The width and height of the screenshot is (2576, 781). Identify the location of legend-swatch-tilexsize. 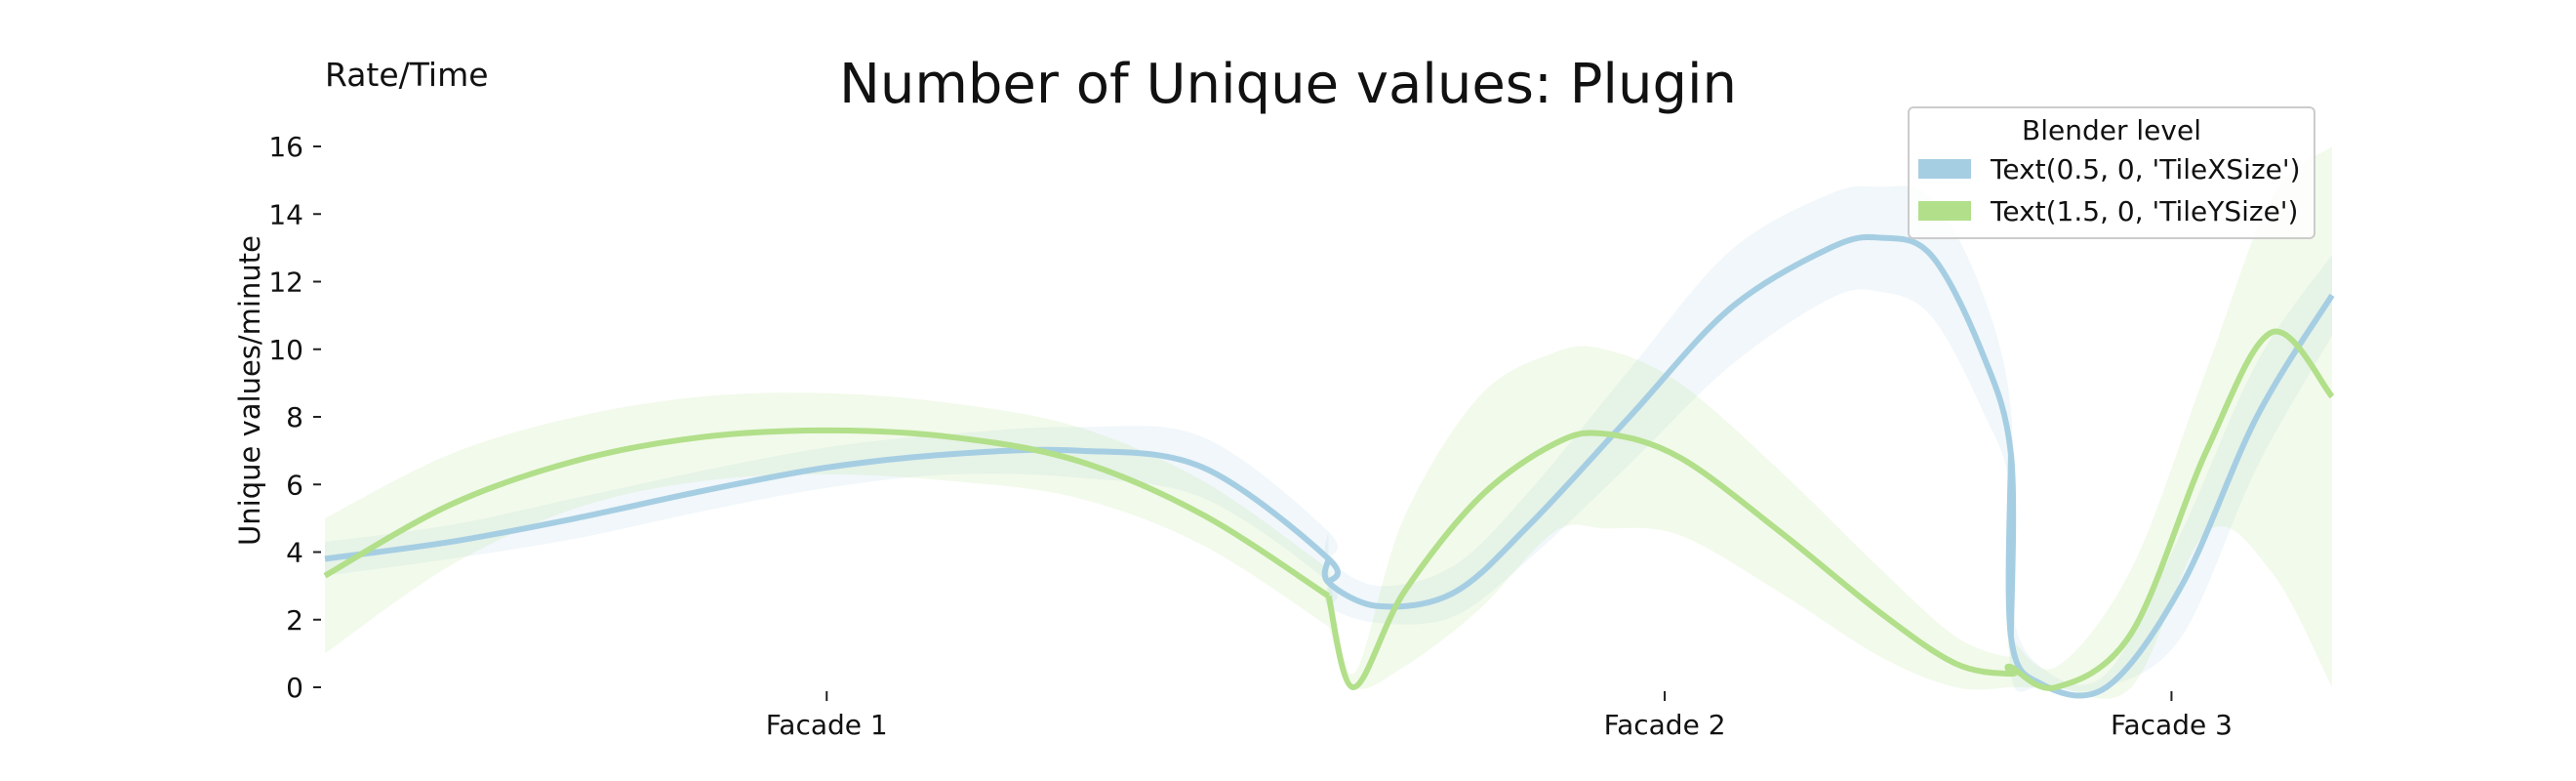
(1944, 169).